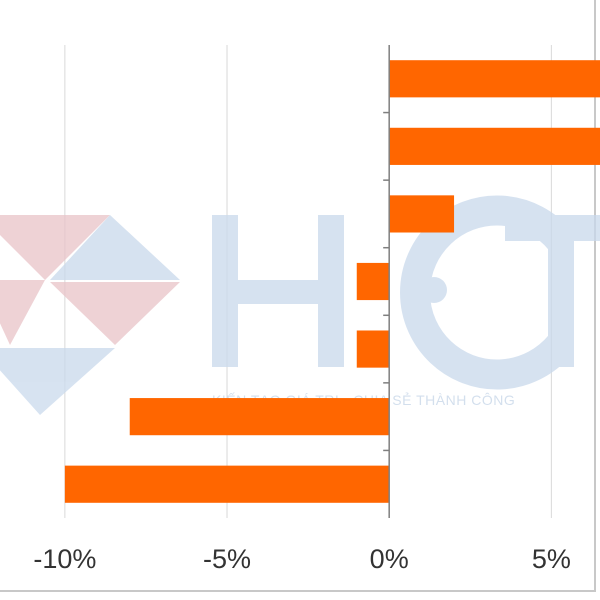  What do you see at coordinates (57, 381) in the screenshot?
I see `watermark-diamond-bottom` at bounding box center [57, 381].